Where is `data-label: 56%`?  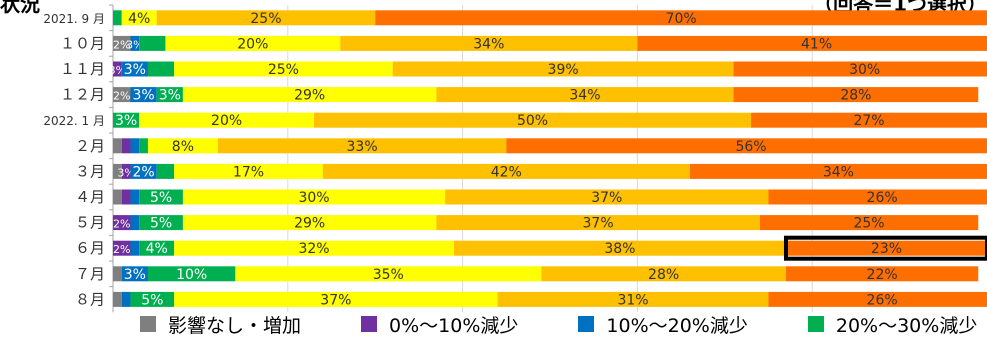 data-label: 56% is located at coordinates (750, 147).